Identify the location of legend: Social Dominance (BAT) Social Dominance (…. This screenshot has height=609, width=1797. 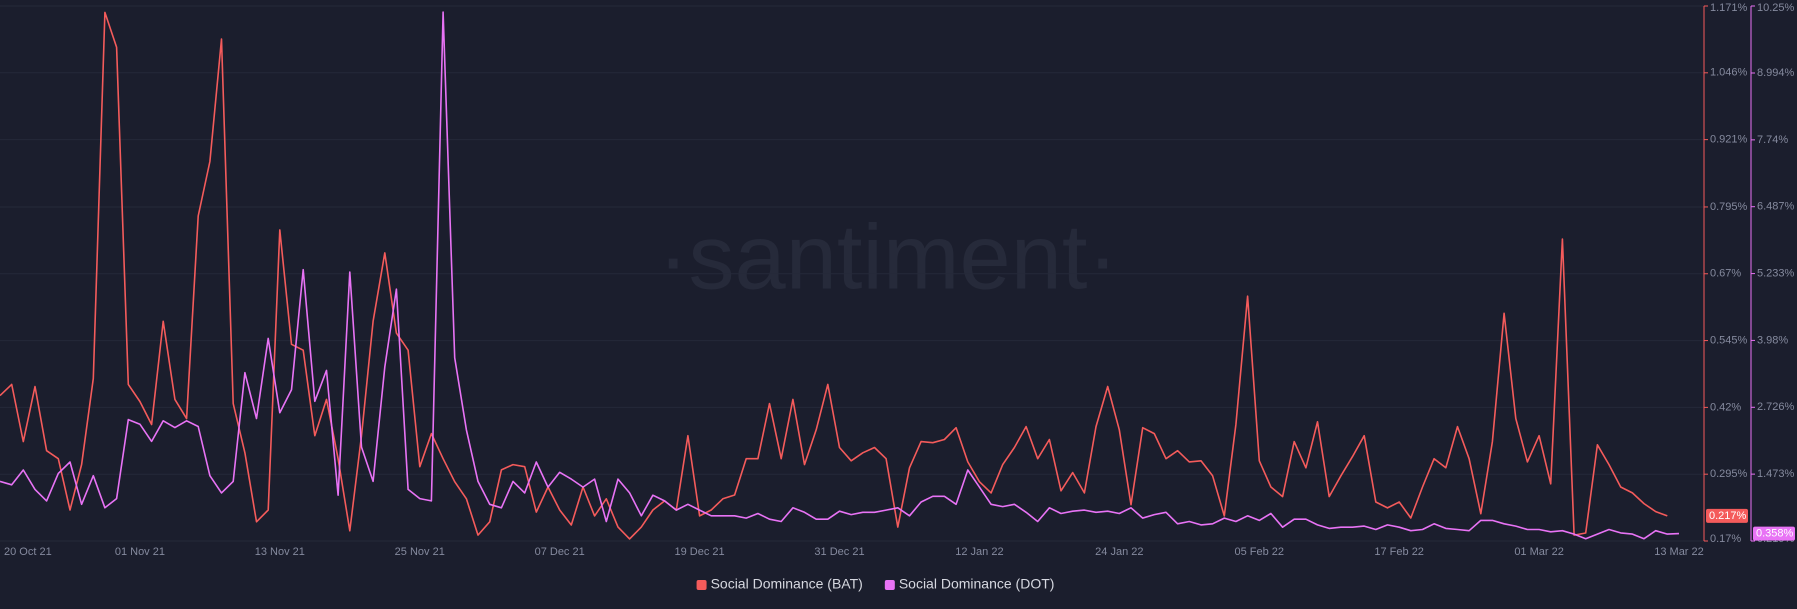
(875, 584).